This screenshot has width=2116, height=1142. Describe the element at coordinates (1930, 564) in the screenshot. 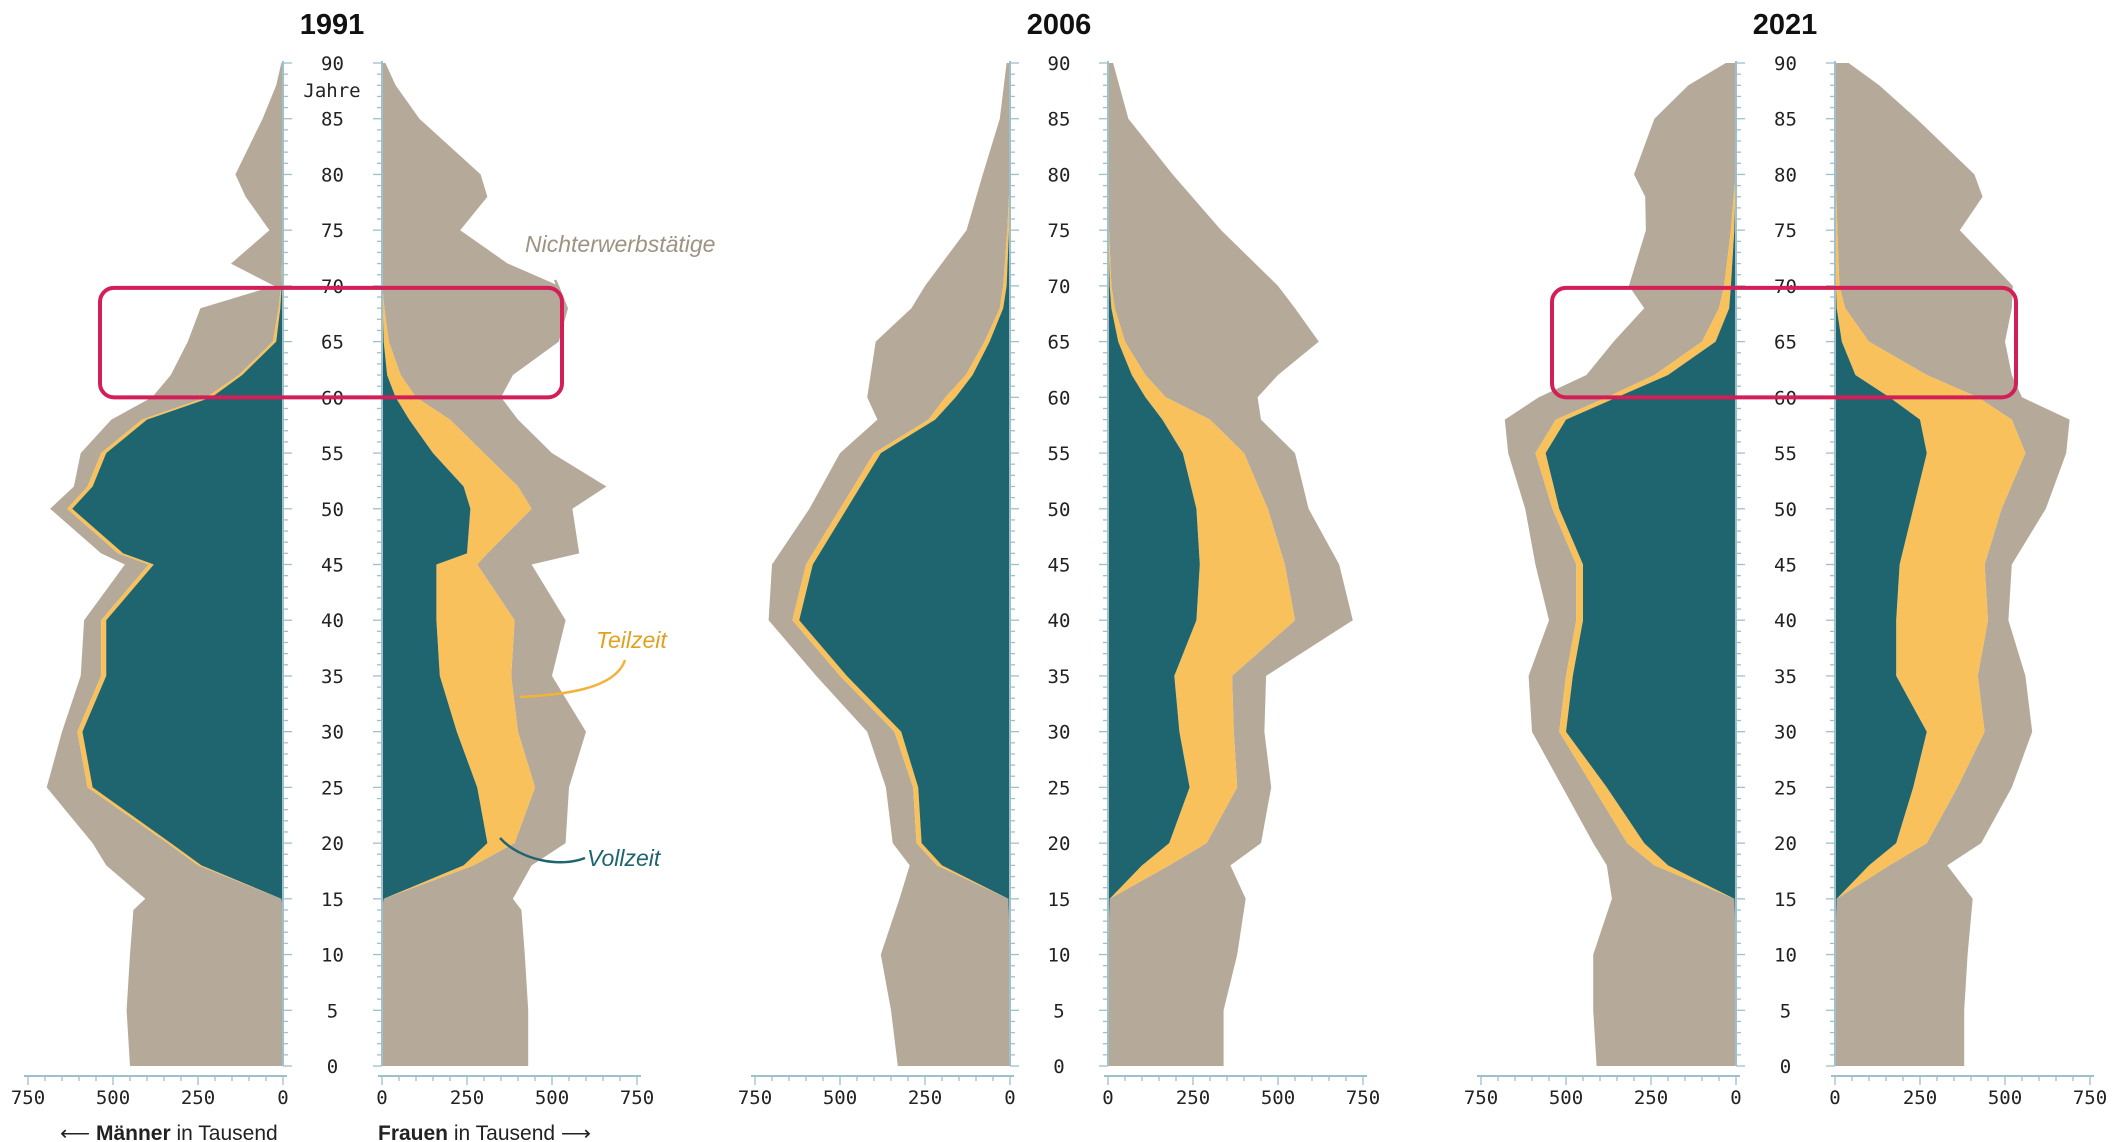

I see `women-teilzeit-area-2021` at that location.